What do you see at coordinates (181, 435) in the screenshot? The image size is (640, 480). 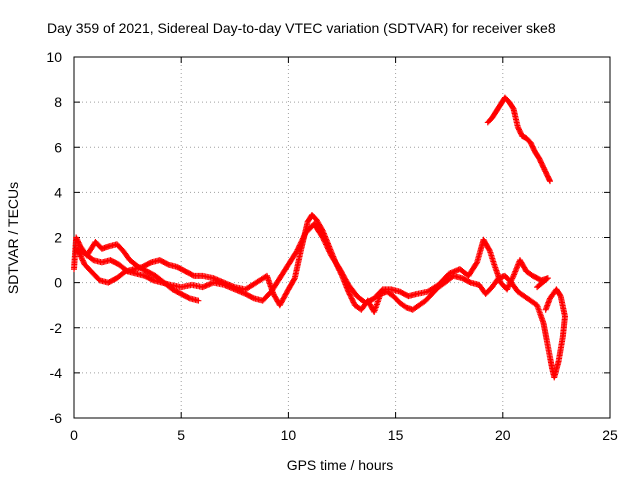 I see `x-tick-label: 5` at bounding box center [181, 435].